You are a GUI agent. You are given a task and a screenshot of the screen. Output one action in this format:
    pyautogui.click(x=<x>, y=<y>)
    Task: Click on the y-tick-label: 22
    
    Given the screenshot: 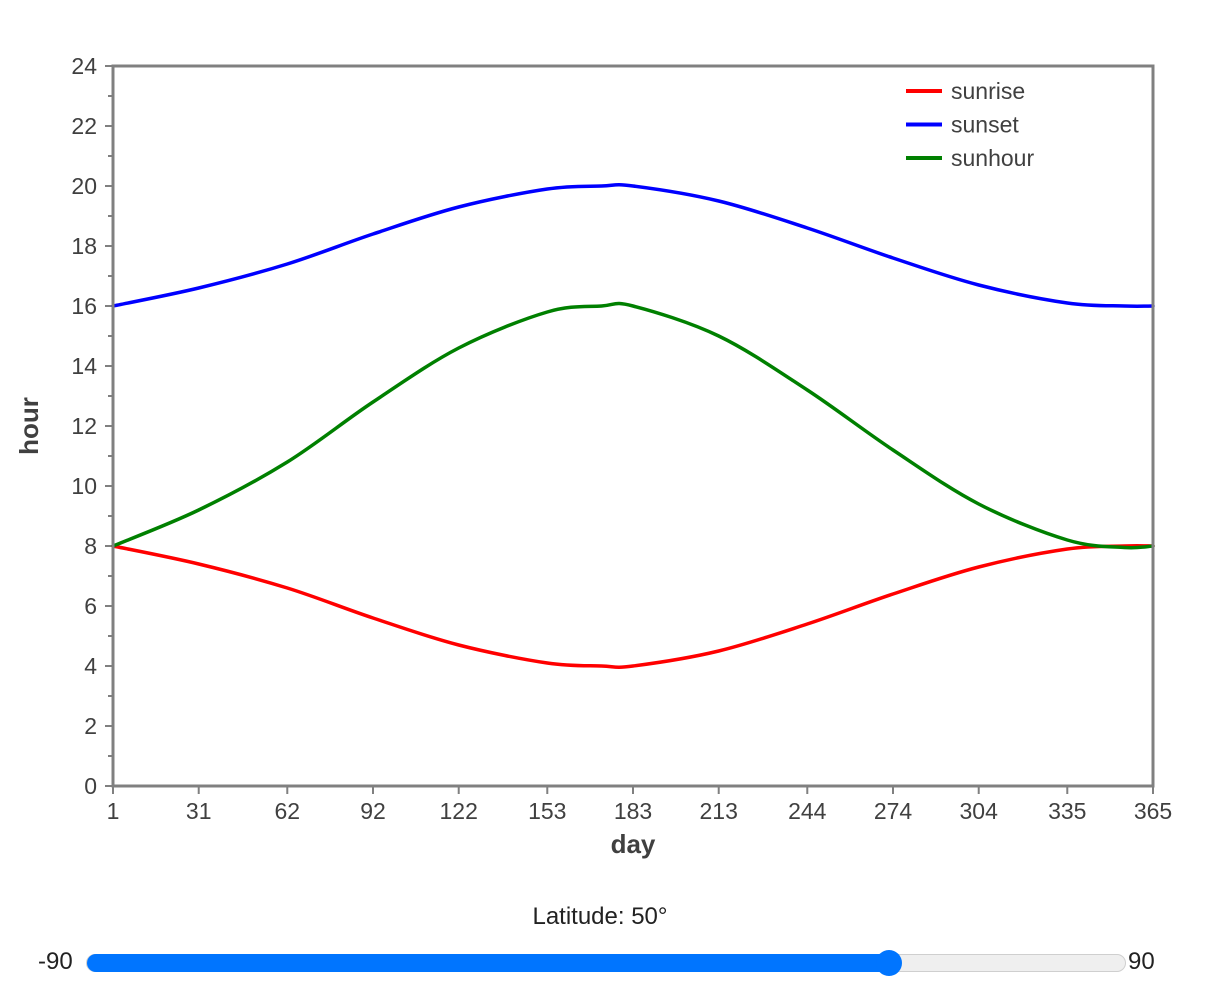 What is the action you would take?
    pyautogui.click(x=84, y=126)
    